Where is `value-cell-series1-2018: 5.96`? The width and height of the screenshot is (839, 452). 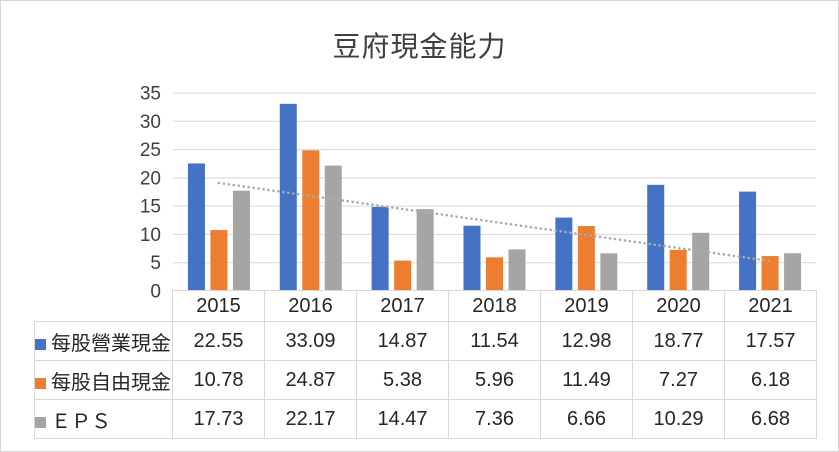 value-cell-series1-2018: 5.96 is located at coordinates (494, 380).